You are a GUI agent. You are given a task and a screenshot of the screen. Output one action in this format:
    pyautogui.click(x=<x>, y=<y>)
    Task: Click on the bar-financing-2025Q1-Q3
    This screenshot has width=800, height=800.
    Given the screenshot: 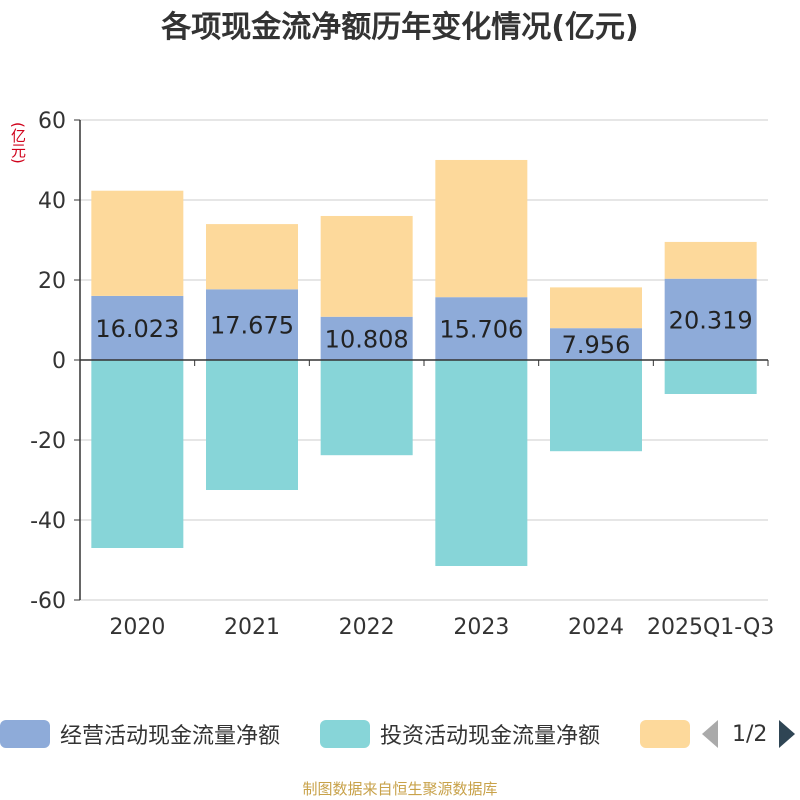 What is the action you would take?
    pyautogui.click(x=710, y=260)
    